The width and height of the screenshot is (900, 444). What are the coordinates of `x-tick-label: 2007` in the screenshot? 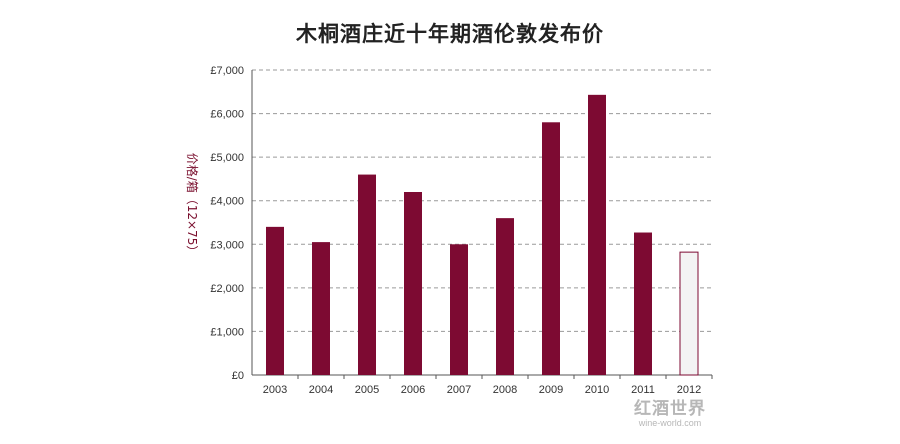 It's located at (459, 390).